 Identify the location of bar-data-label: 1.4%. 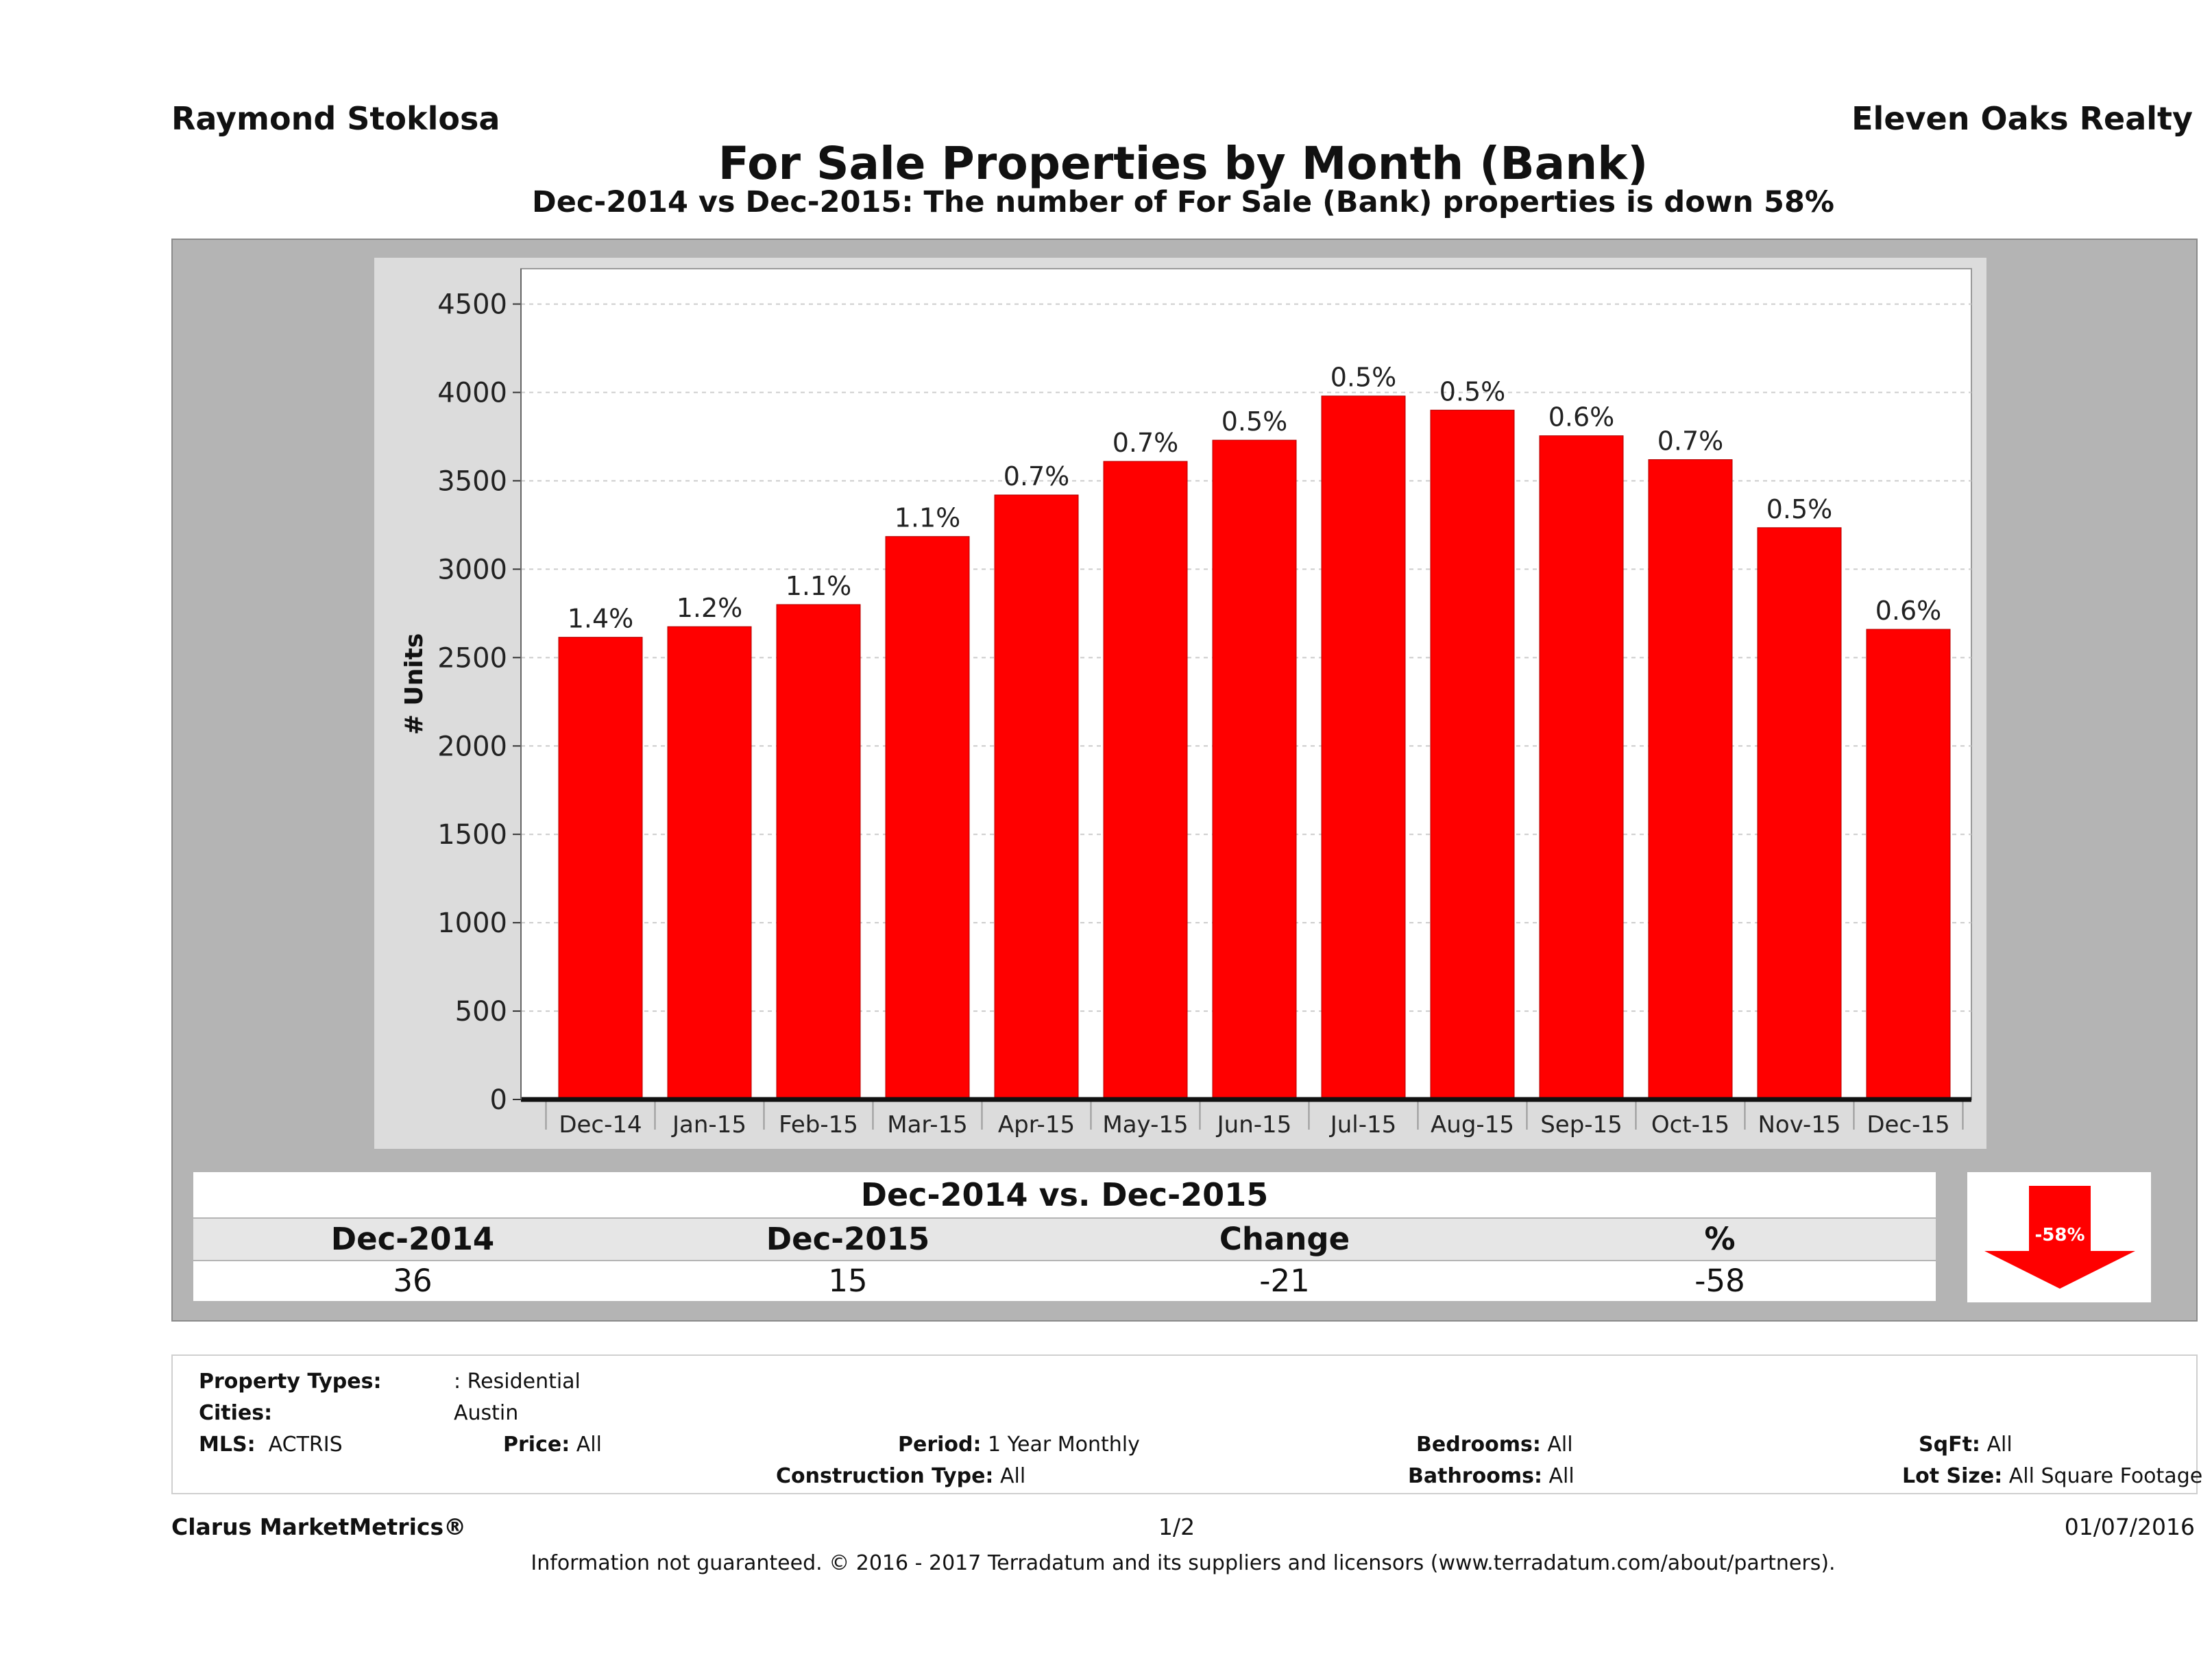
(601, 619).